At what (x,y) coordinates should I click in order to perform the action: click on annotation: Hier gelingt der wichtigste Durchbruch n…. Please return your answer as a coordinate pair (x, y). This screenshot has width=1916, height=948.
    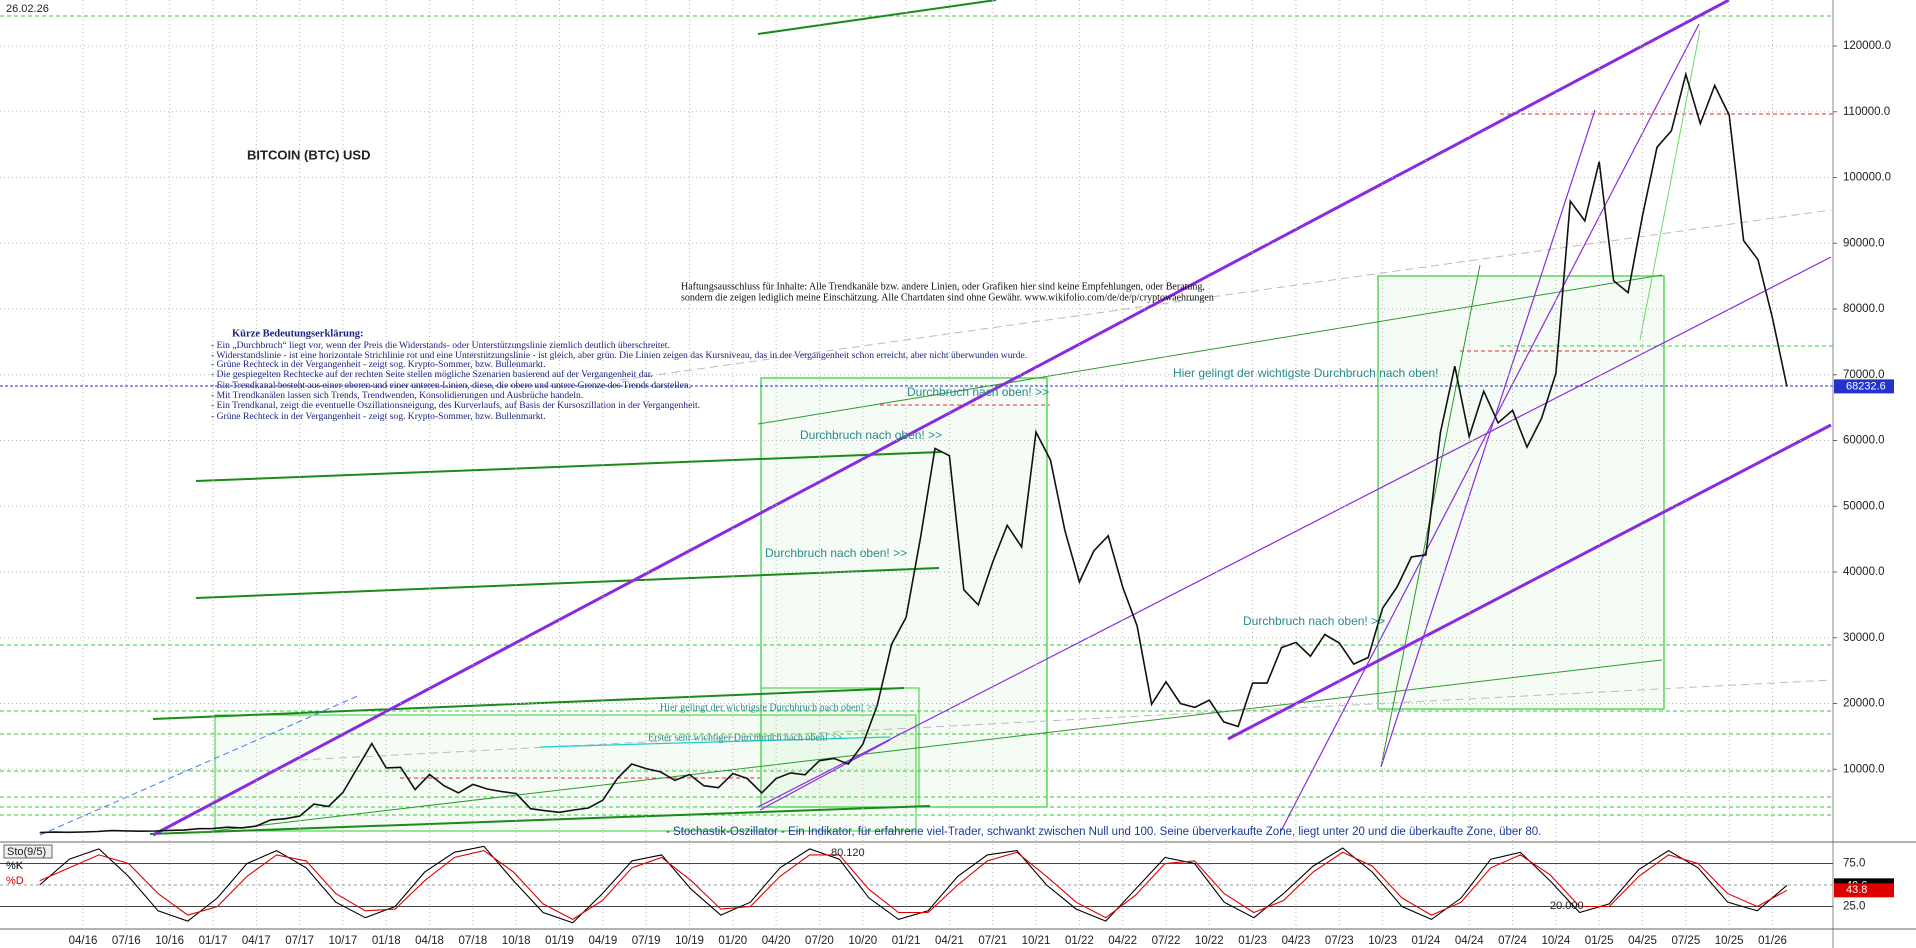
    Looking at the image, I should click on (769, 707).